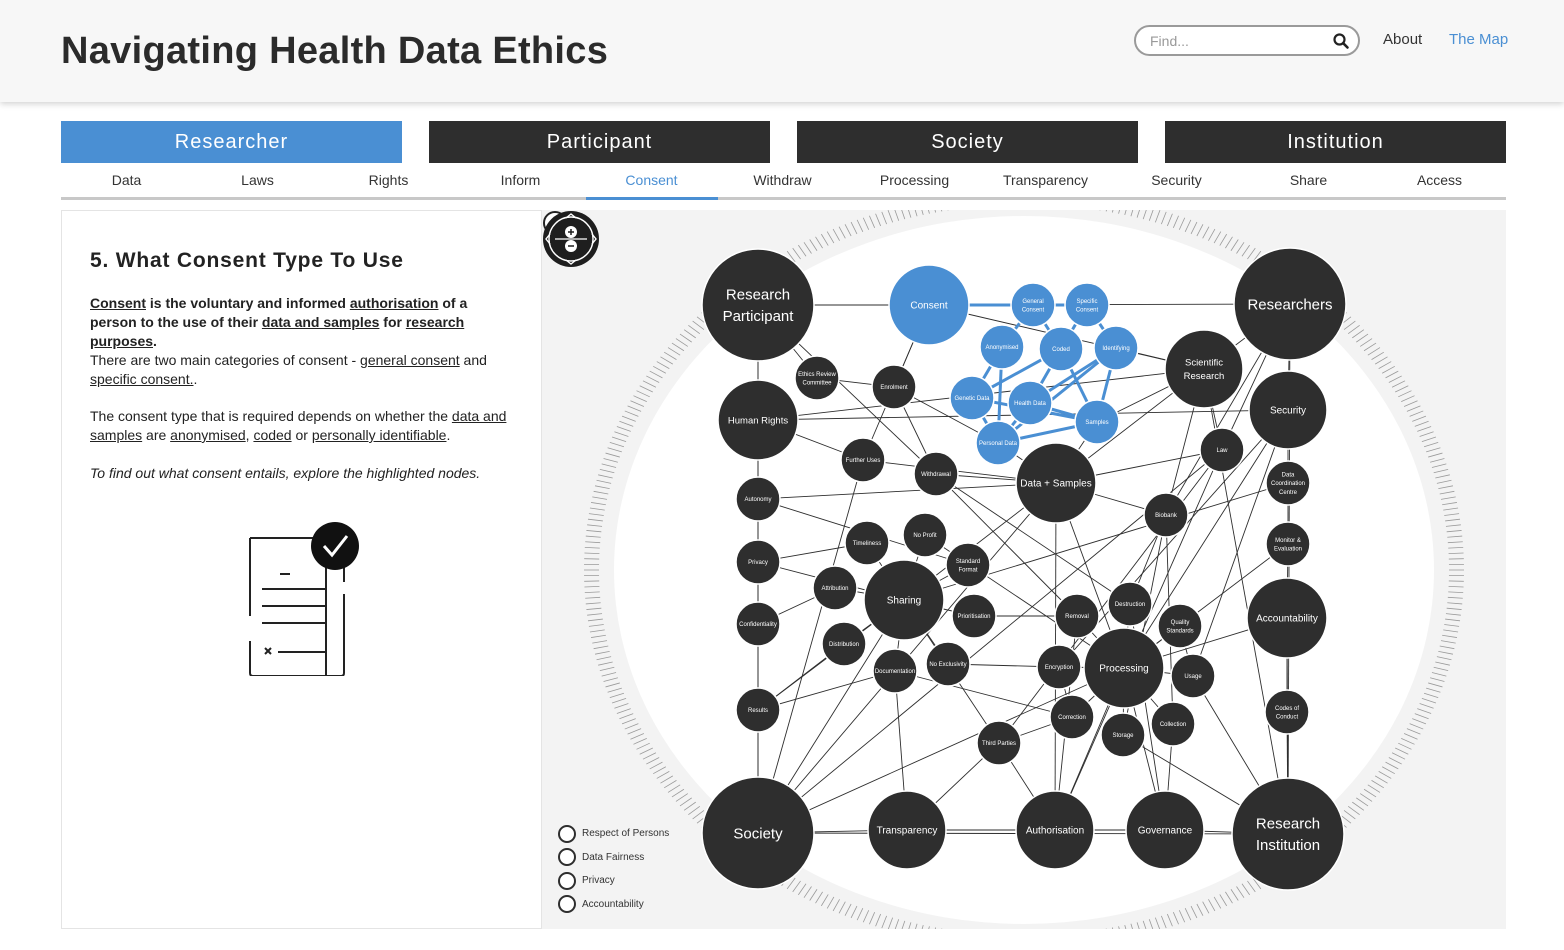 The height and width of the screenshot is (950, 1564). What do you see at coordinates (1403, 39) in the screenshot?
I see `about-link: About` at bounding box center [1403, 39].